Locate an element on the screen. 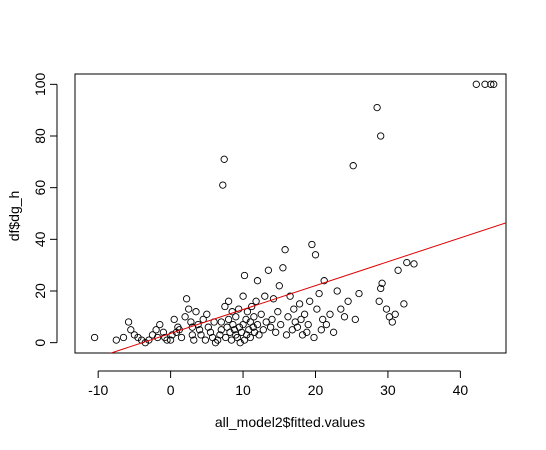 The image size is (546, 450). y-axis-title: df$dg_h is located at coordinates (14, 216).